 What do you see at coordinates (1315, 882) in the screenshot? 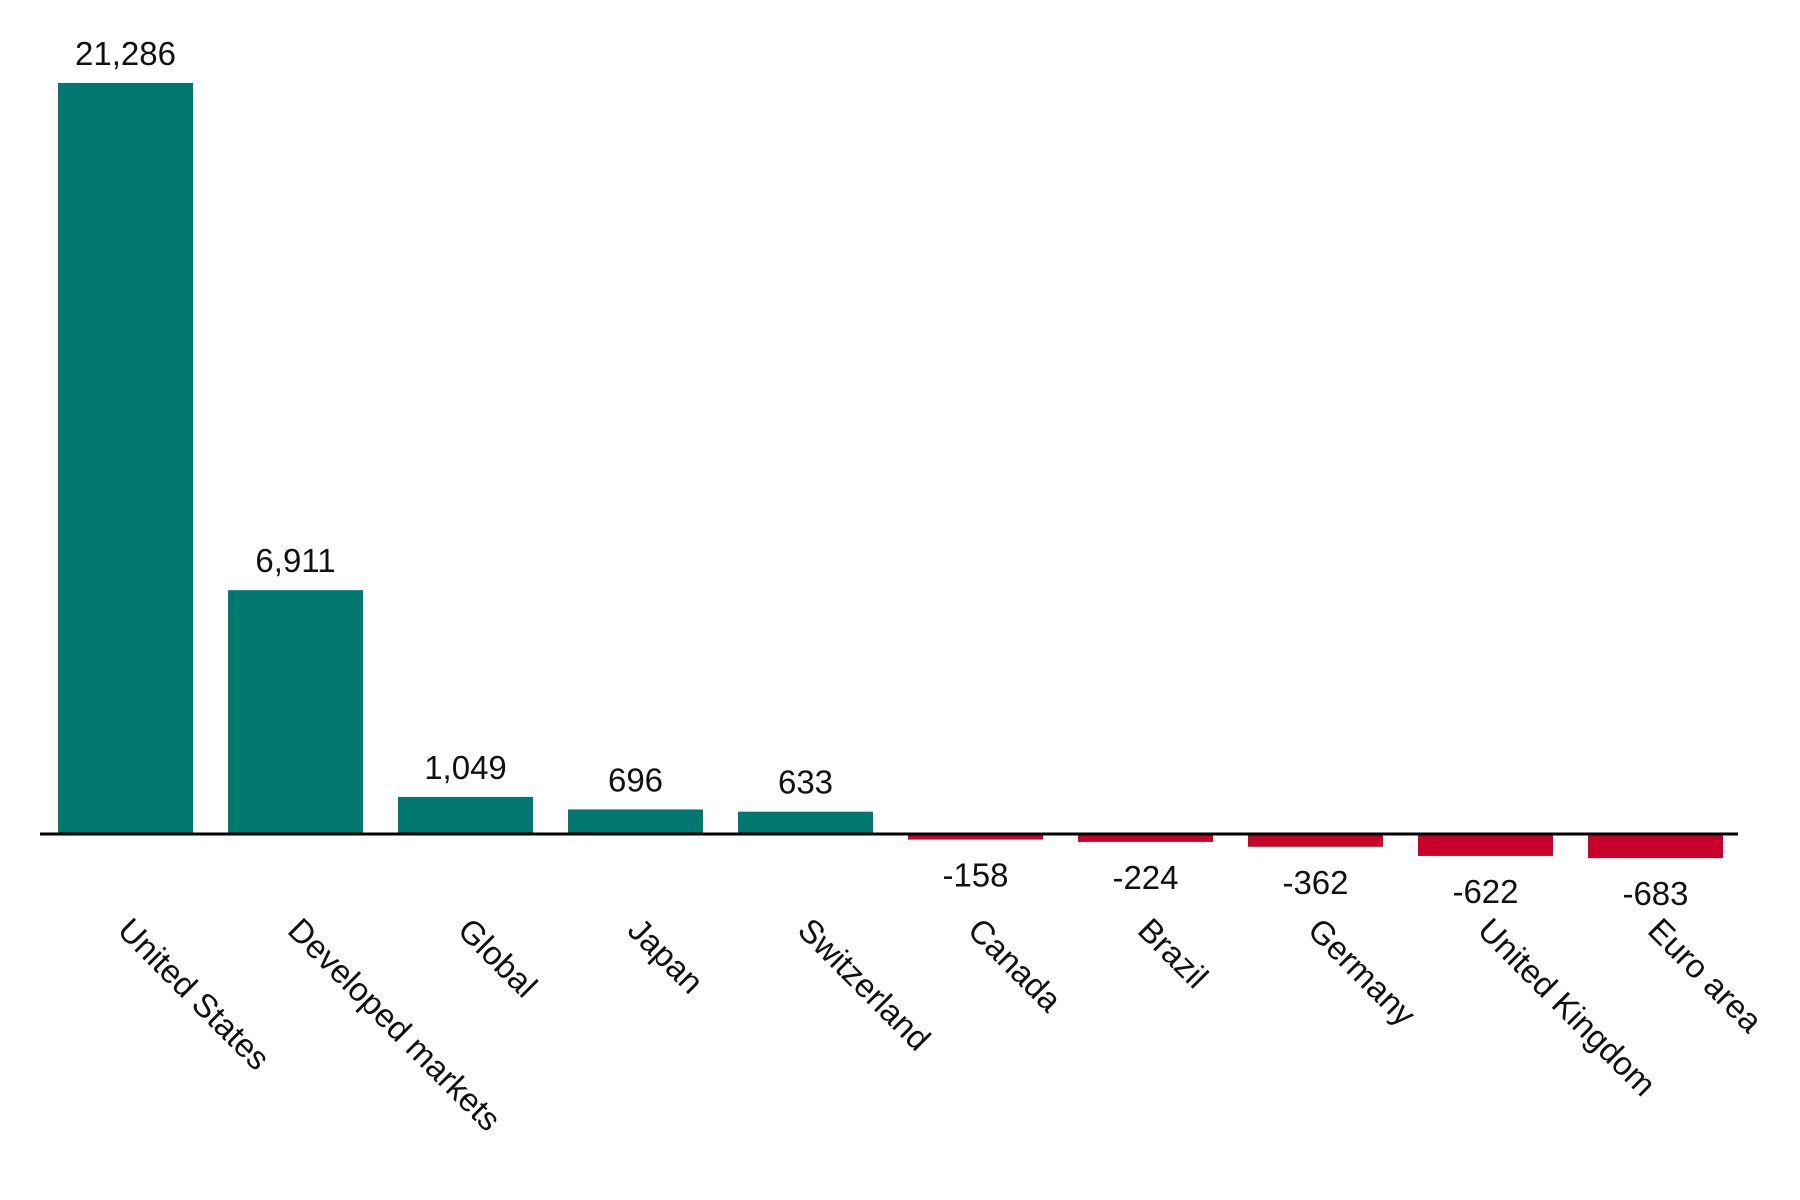
I see `value-label: -362` at bounding box center [1315, 882].